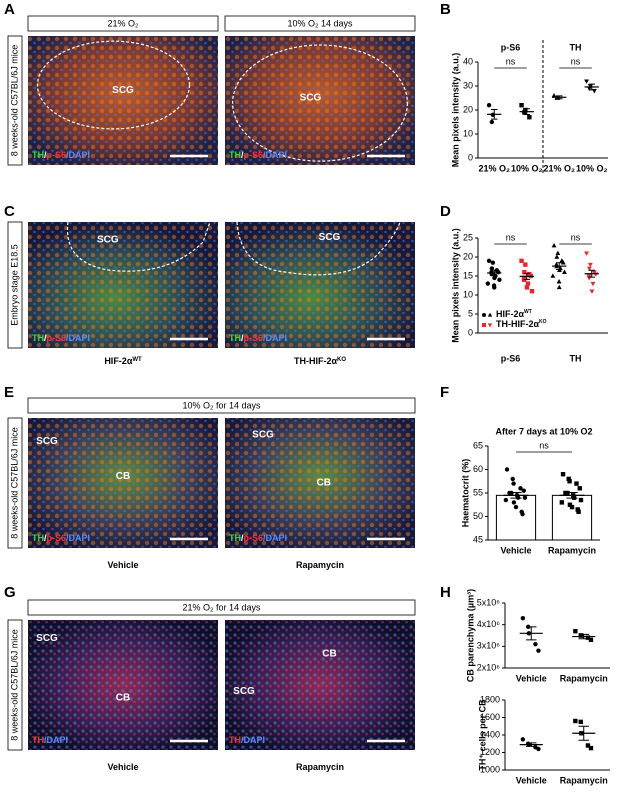 The height and width of the screenshot is (797, 617). What do you see at coordinates (489, 602) in the screenshot?
I see `y-tick-label: 5x10⁶` at bounding box center [489, 602].